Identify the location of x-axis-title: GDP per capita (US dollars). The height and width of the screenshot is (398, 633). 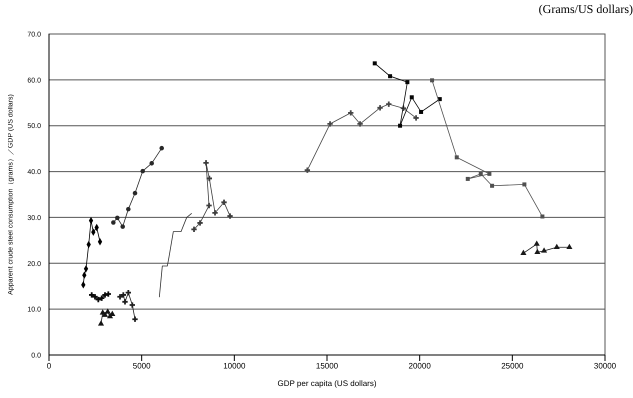
(327, 383).